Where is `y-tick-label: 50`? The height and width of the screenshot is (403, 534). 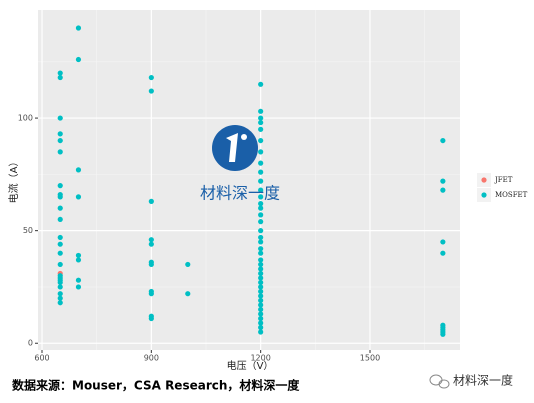
y-tick-label: 50 is located at coordinates (28, 230).